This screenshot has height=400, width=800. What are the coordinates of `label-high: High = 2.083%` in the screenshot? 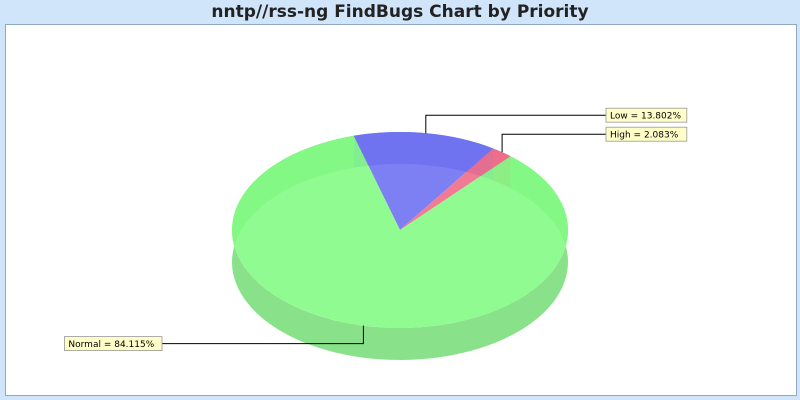 It's located at (644, 136).